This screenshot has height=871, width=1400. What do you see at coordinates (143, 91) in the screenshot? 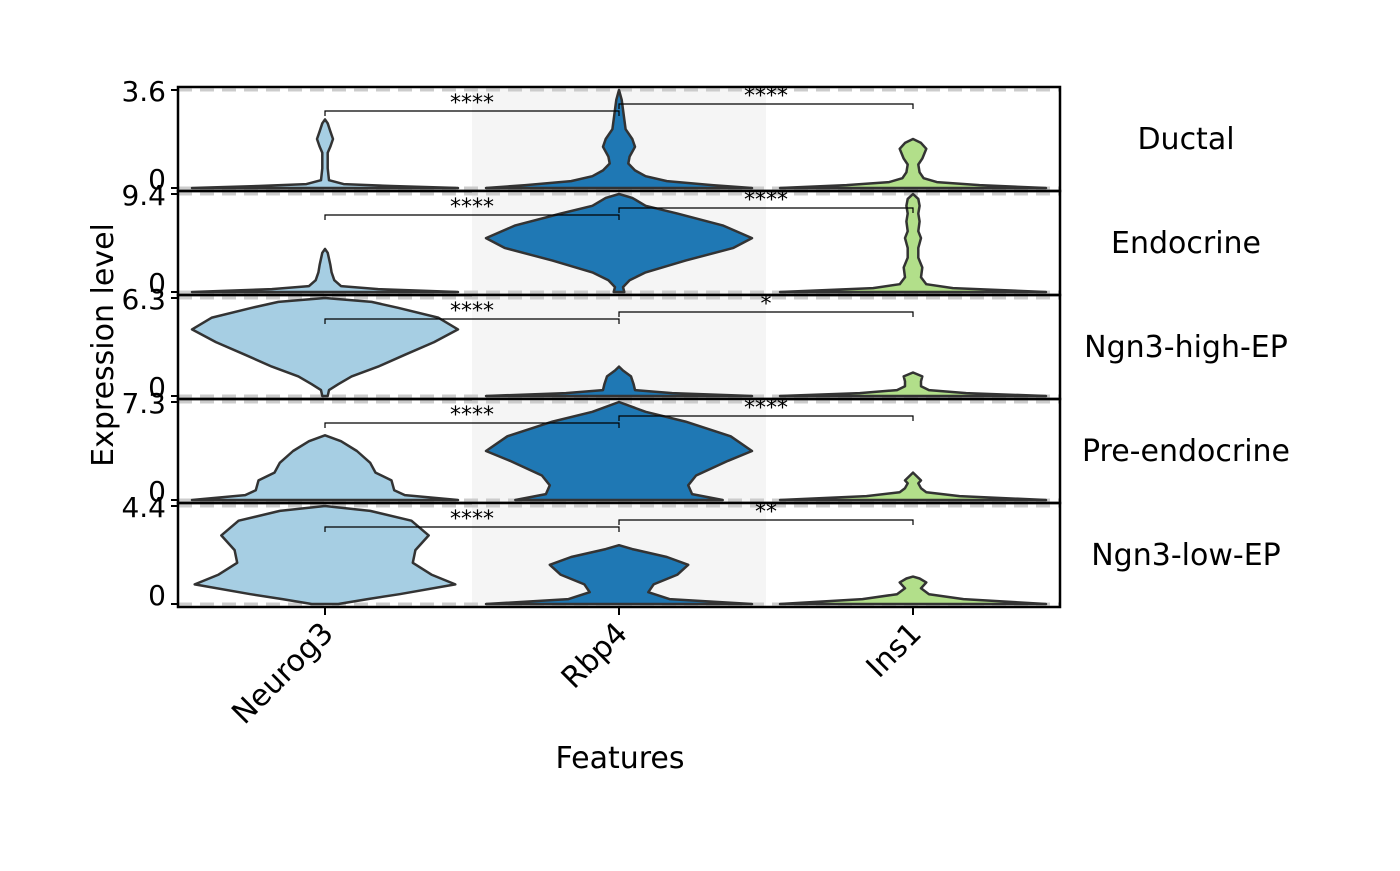
I see `y-tick-label-max: 3.6` at bounding box center [143, 91].